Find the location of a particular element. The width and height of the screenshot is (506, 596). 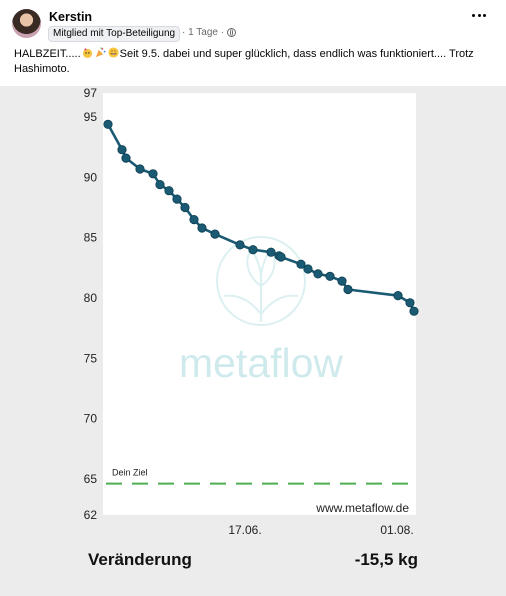

party-emoji is located at coordinates (87, 52).